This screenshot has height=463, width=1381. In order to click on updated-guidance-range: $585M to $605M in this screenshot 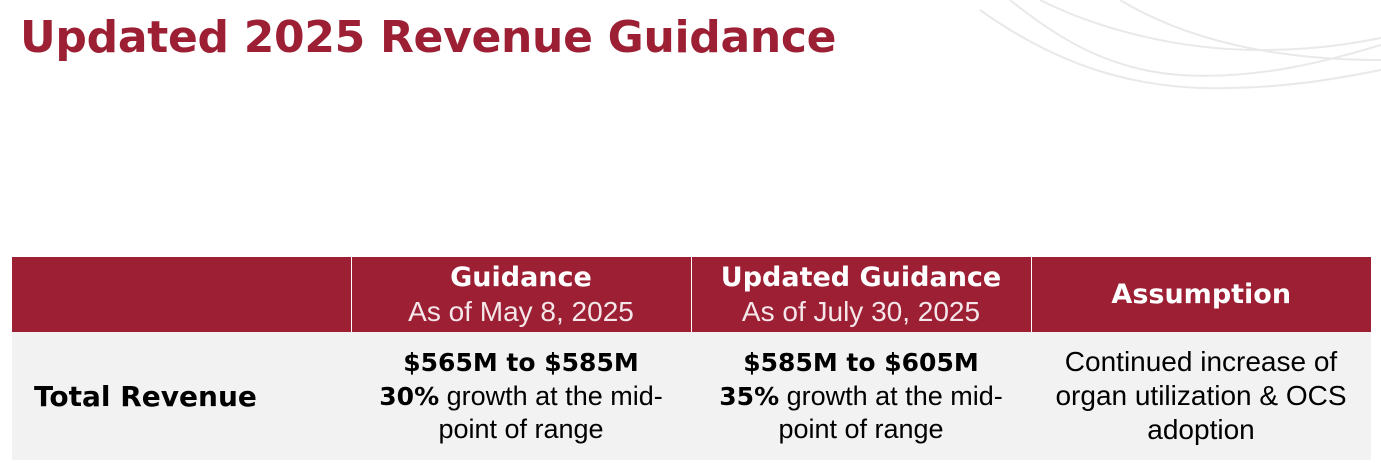, I will do `click(861, 362)`.